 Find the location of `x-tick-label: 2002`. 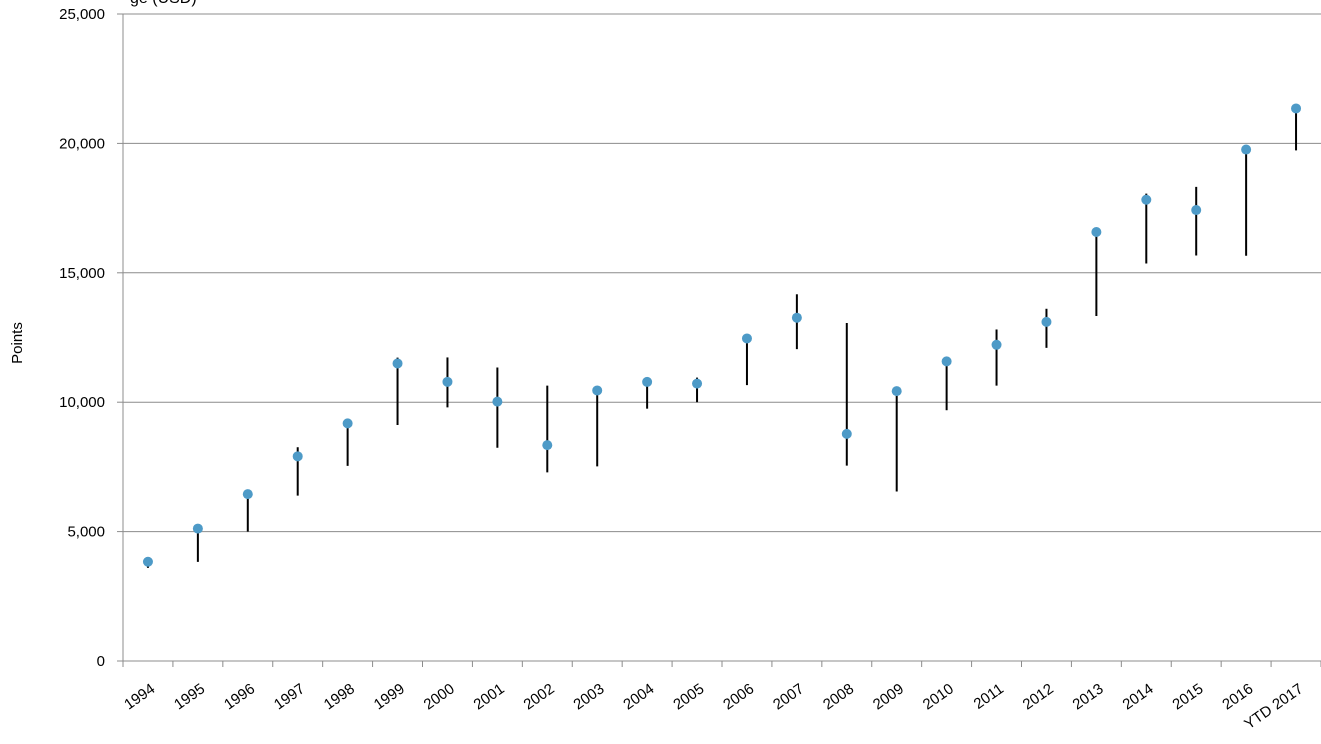

x-tick-label: 2002 is located at coordinates (538, 696).